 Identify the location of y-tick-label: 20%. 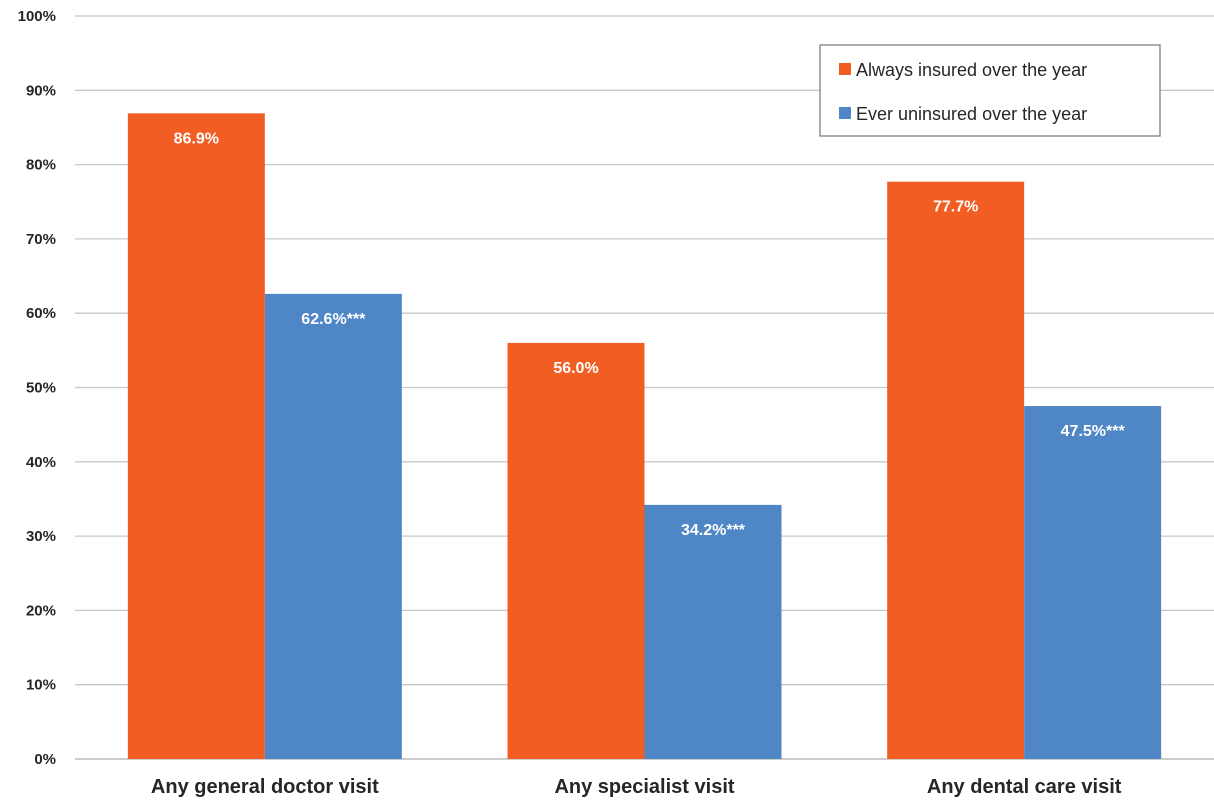
(41, 610).